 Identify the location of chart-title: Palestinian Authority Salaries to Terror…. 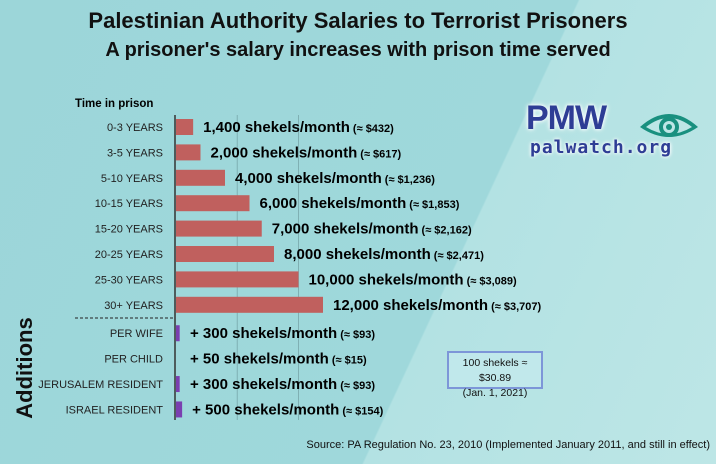
(358, 20).